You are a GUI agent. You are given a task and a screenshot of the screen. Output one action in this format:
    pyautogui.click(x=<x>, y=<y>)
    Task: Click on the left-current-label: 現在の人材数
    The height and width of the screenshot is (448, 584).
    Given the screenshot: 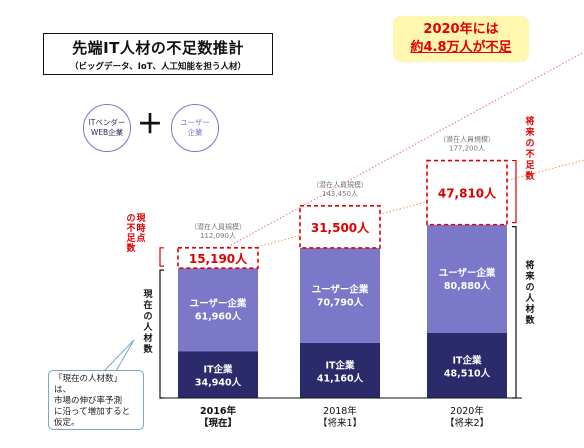 What is the action you would take?
    pyautogui.click(x=147, y=322)
    